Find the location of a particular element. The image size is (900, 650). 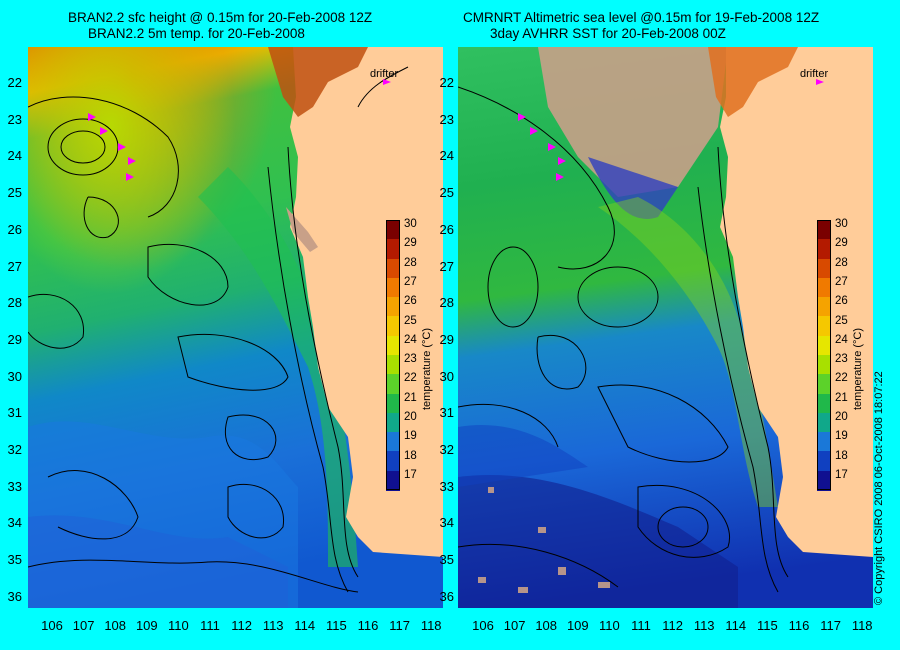

latitude-label: 26 is located at coordinates (446, 229).